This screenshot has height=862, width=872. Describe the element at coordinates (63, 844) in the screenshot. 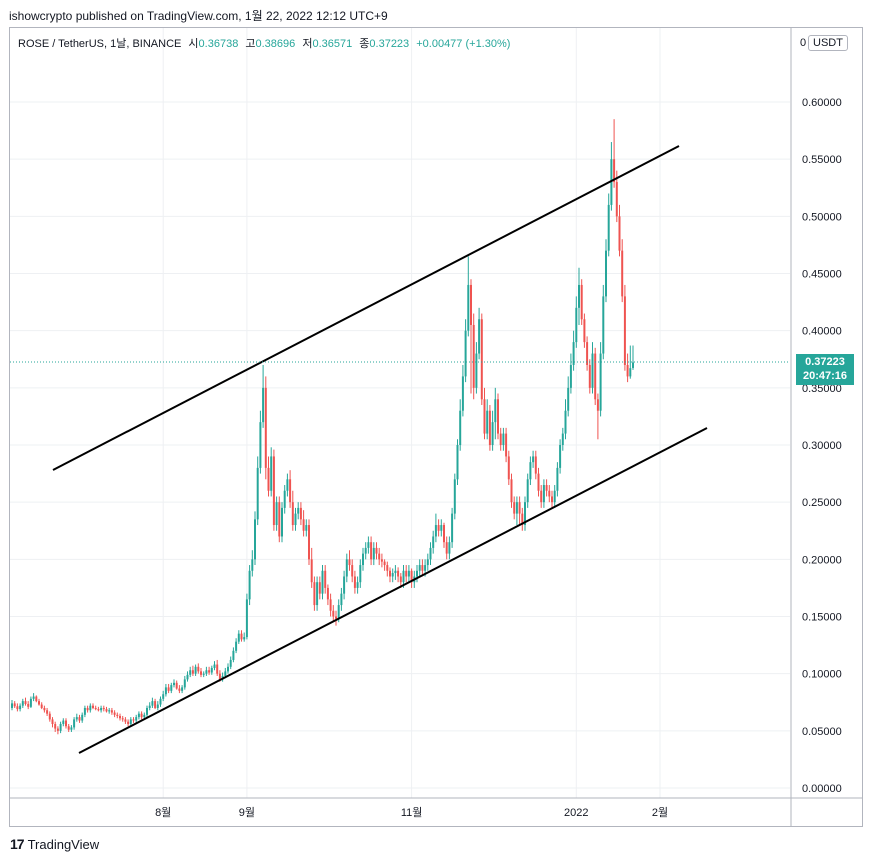

I see `brand-name: TradingView` at that location.